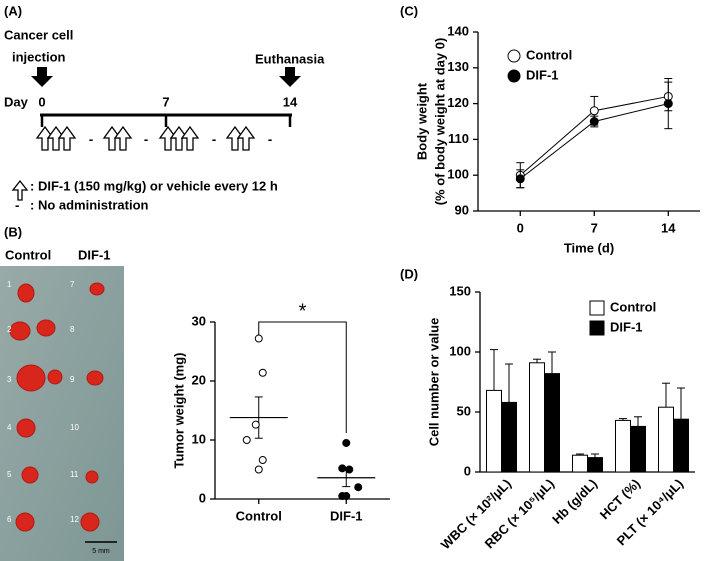 The height and width of the screenshot is (561, 709). What do you see at coordinates (302, 377) in the screenshot?
I see `significance-bracket` at bounding box center [302, 377].